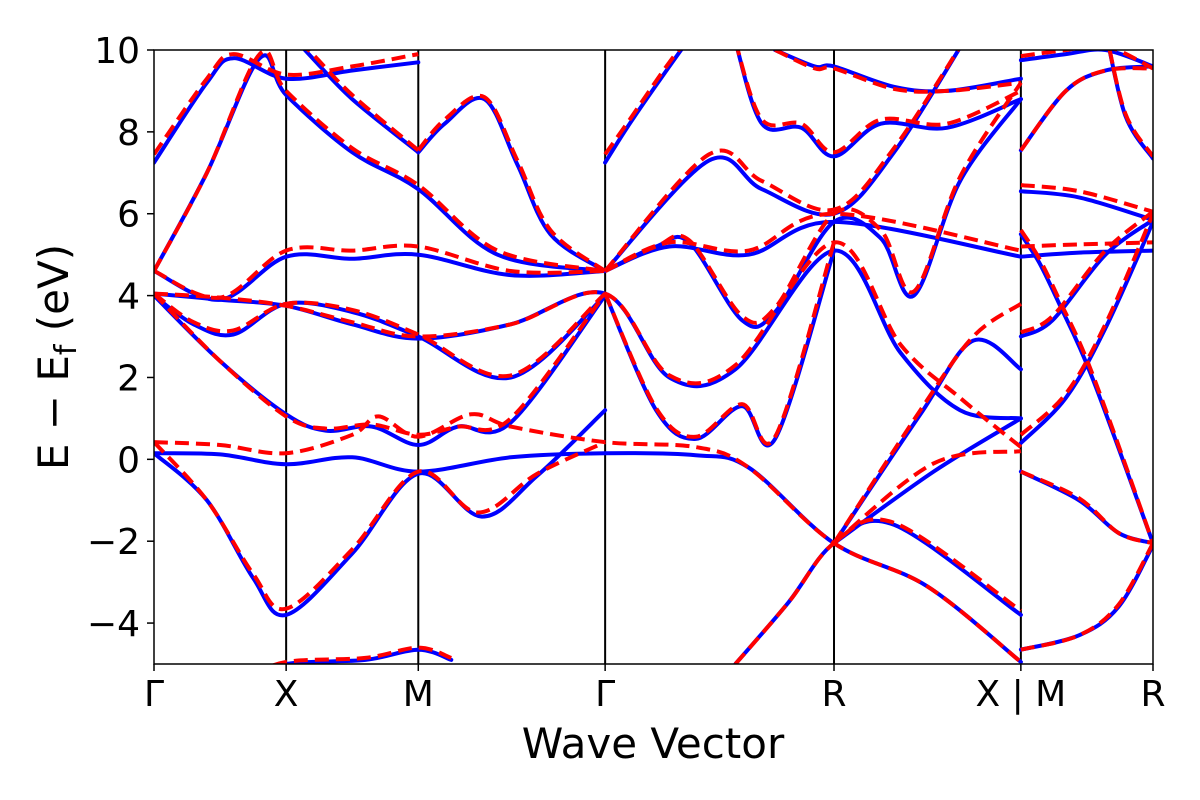 This screenshot has width=1200, height=800. Describe the element at coordinates (1020, 694) in the screenshot. I see `x-tick-label-5: X | M` at that location.